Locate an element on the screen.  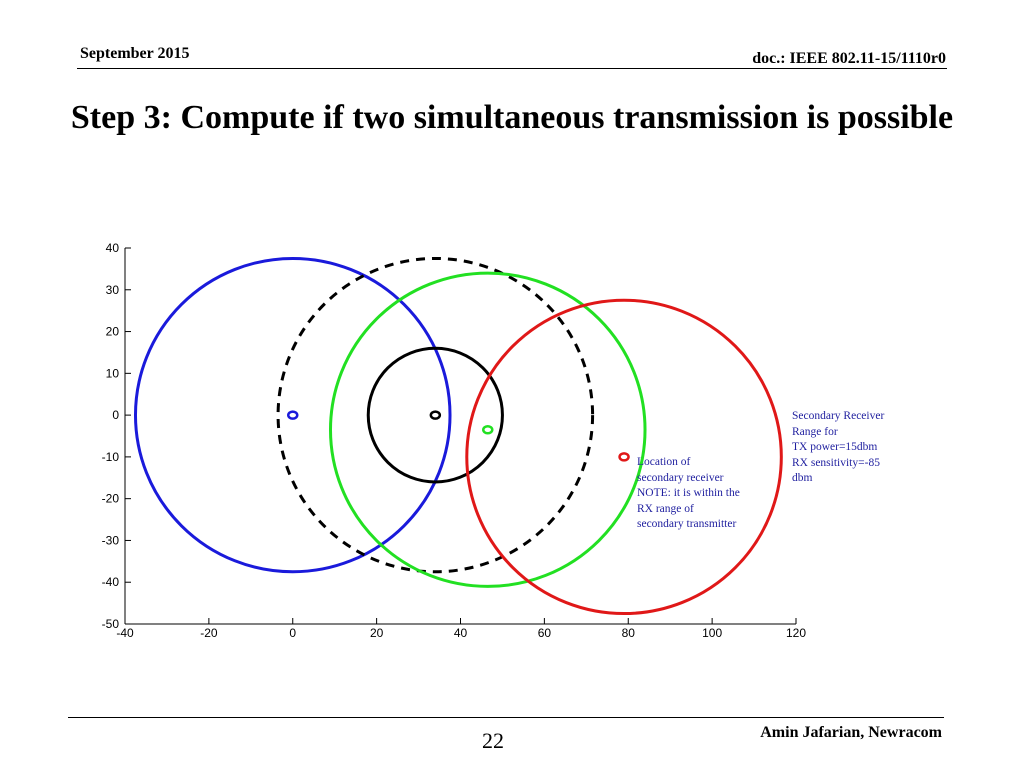
x-tick-label: 20 is located at coordinates (377, 633).